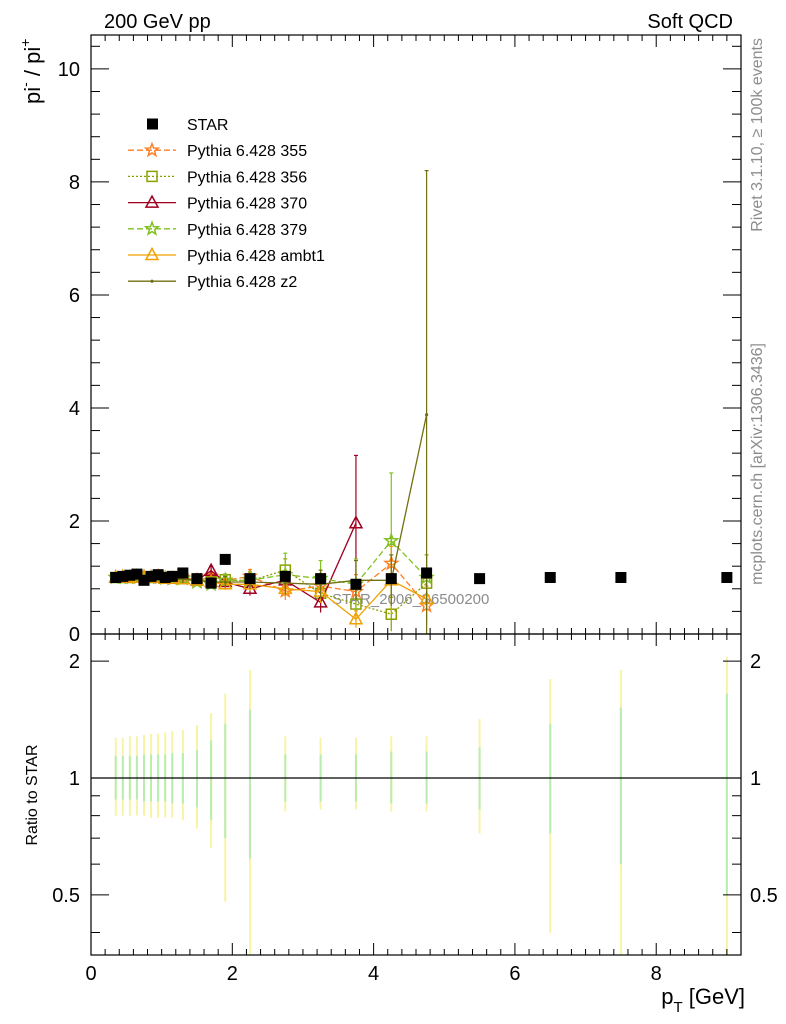  What do you see at coordinates (247, 204) in the screenshot?
I see `legend-label-p370: Pythia 6.428 370` at bounding box center [247, 204].